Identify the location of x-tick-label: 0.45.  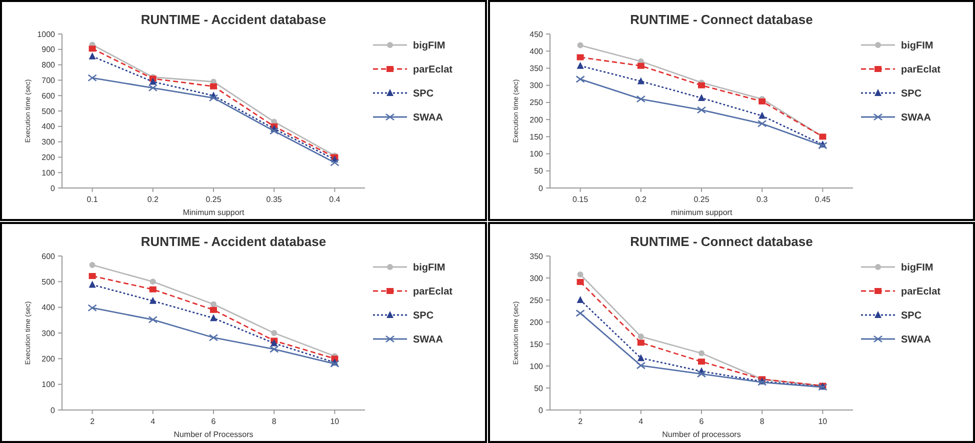
(823, 199).